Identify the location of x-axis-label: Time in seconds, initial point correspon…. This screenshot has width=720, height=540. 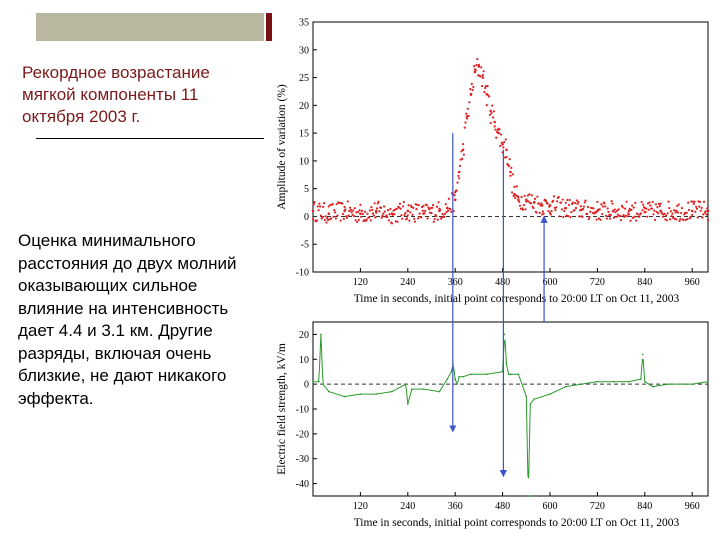
(517, 299).